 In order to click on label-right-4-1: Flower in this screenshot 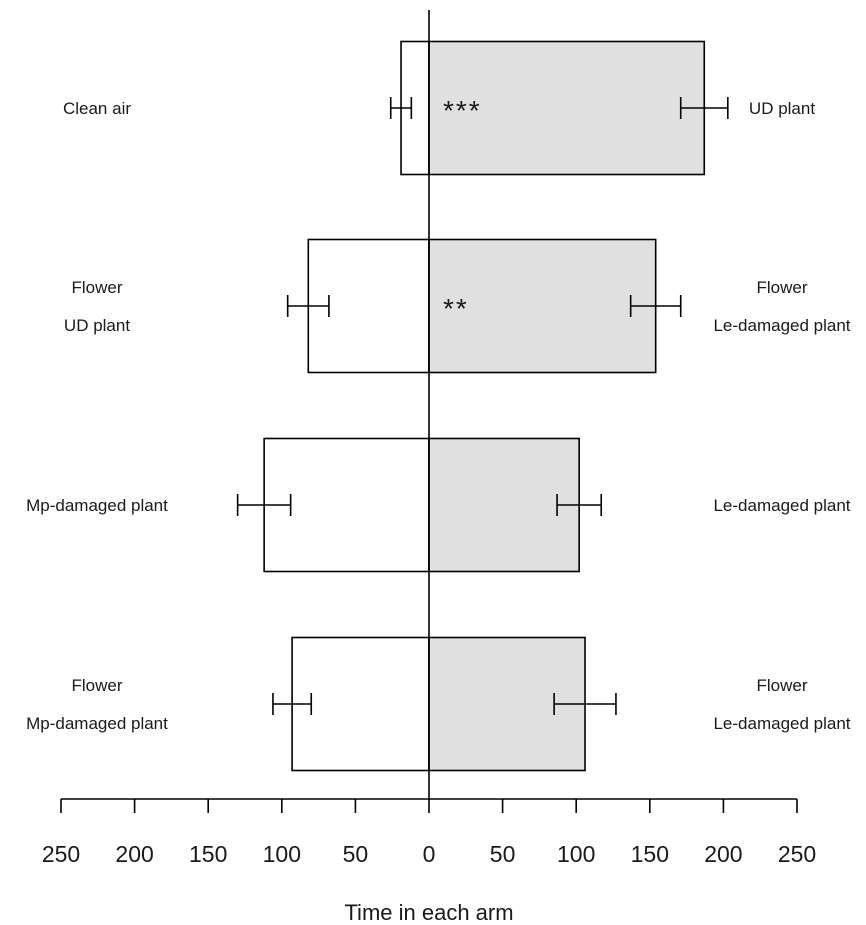, I will do `click(781, 685)`.